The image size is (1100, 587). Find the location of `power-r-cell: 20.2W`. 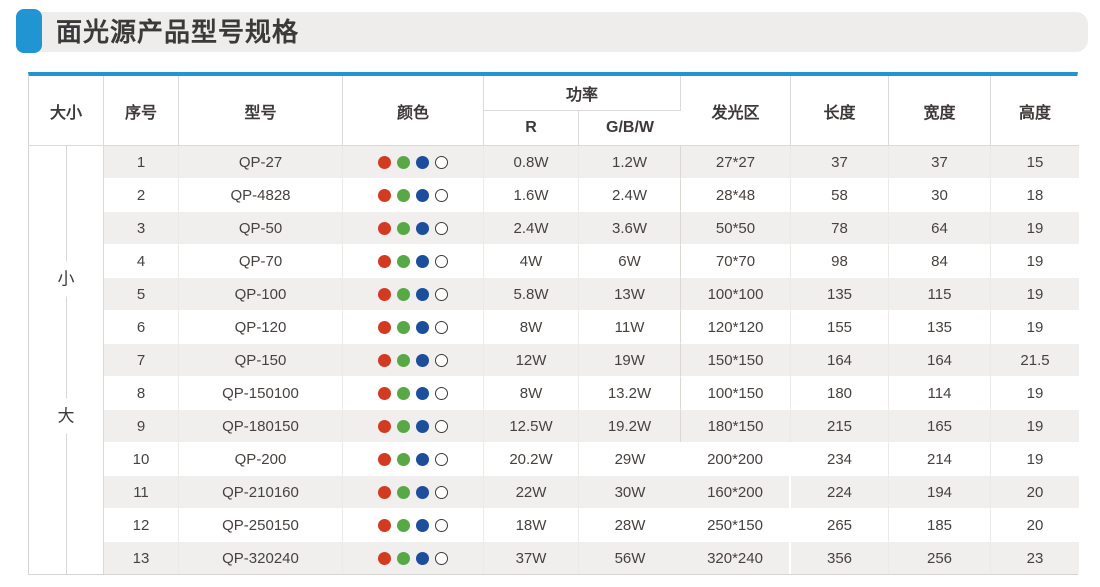

power-r-cell: 20.2W is located at coordinates (531, 458).